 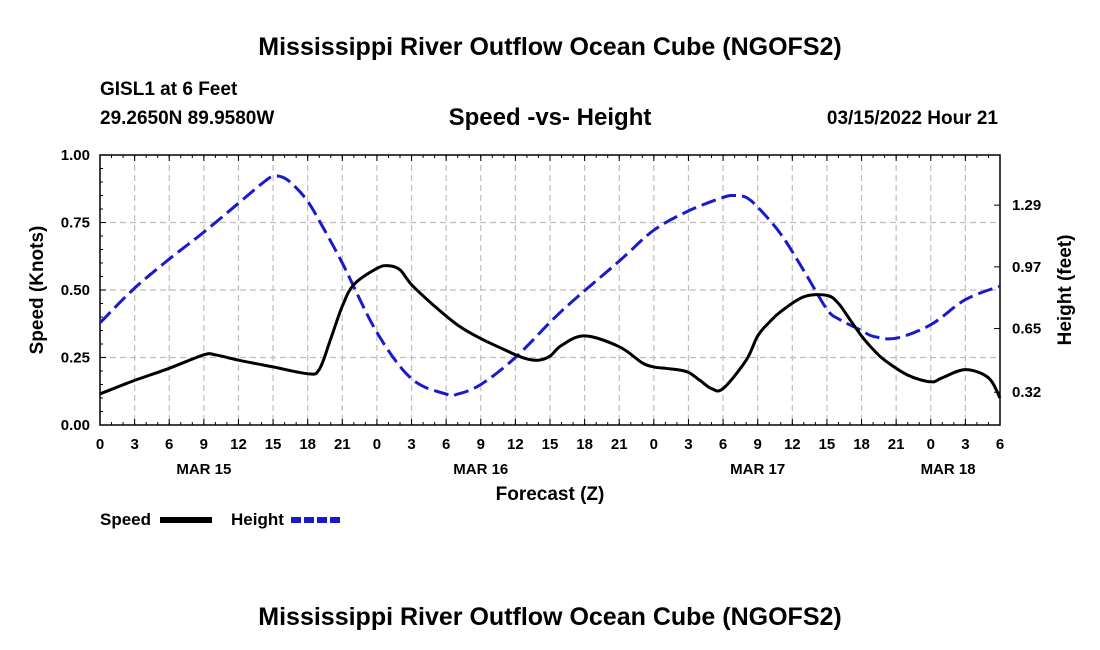 What do you see at coordinates (37, 290) in the screenshot?
I see `y-axis-left-label: Speed (Knots)` at bounding box center [37, 290].